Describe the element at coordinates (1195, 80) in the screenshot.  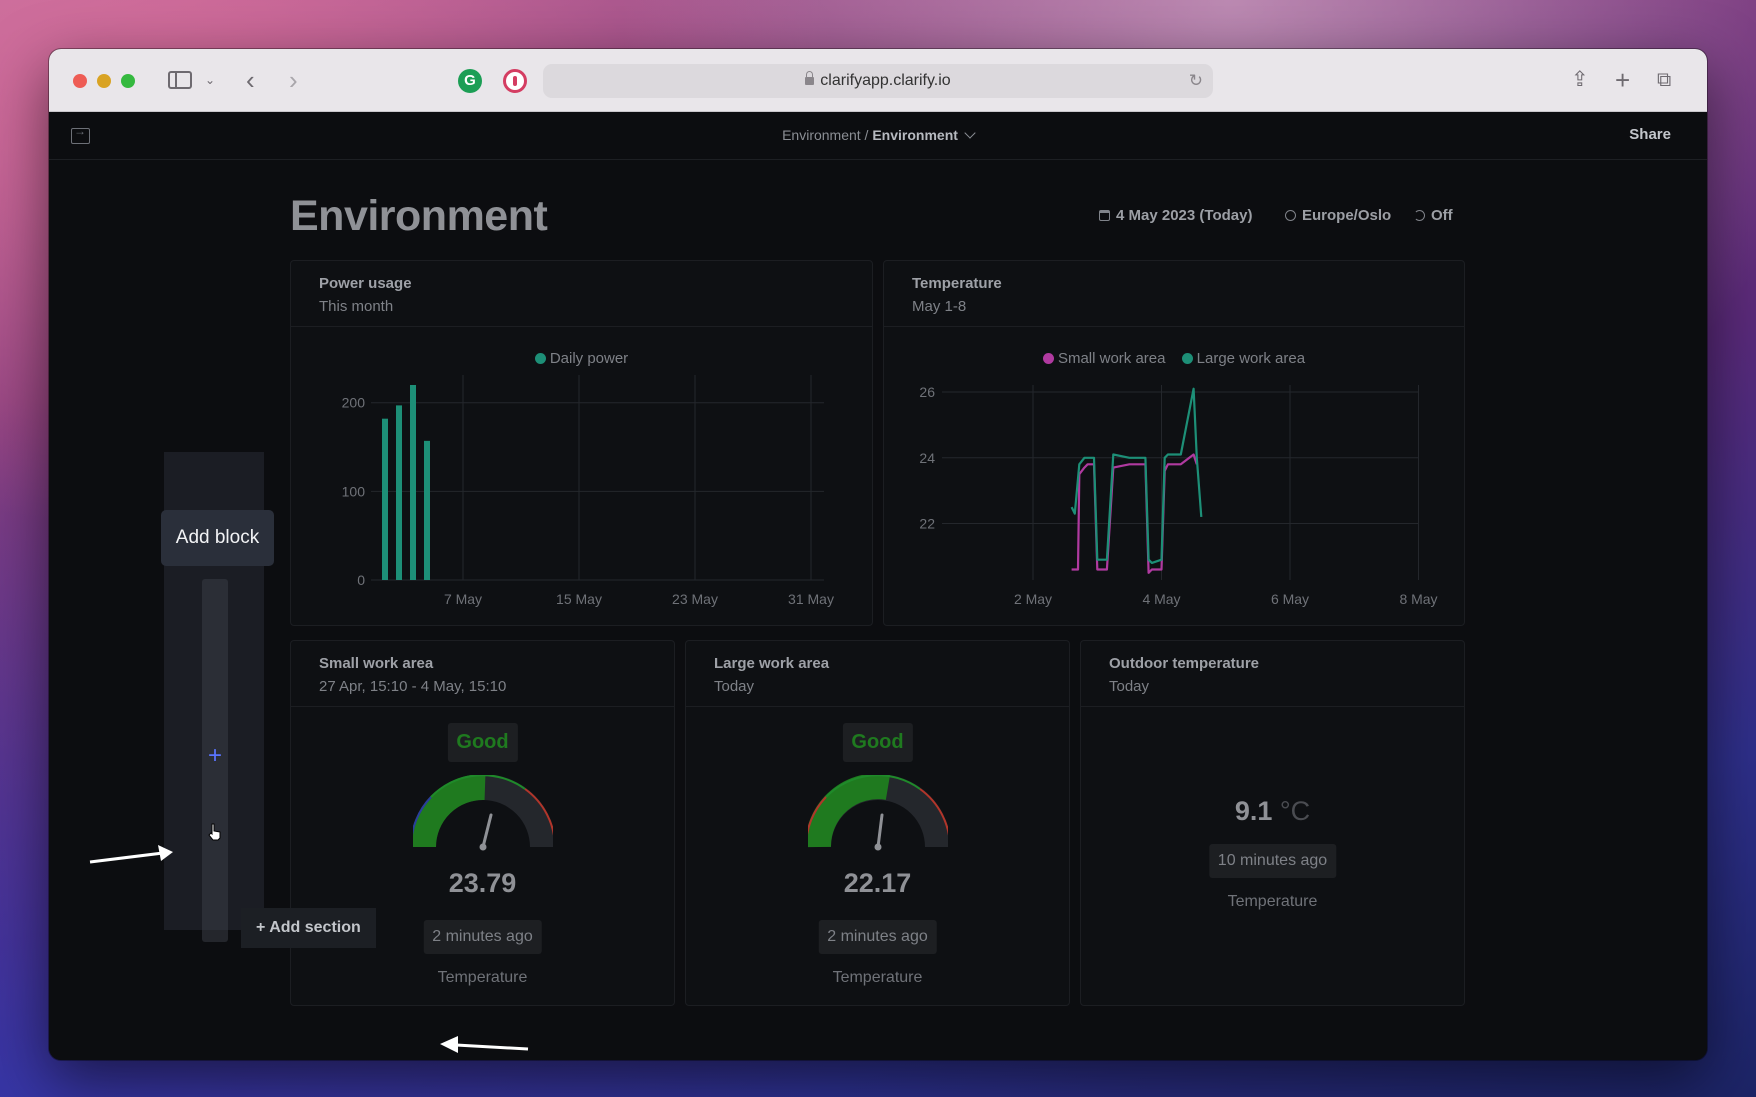
I see `reload-icon: ↻` at that location.